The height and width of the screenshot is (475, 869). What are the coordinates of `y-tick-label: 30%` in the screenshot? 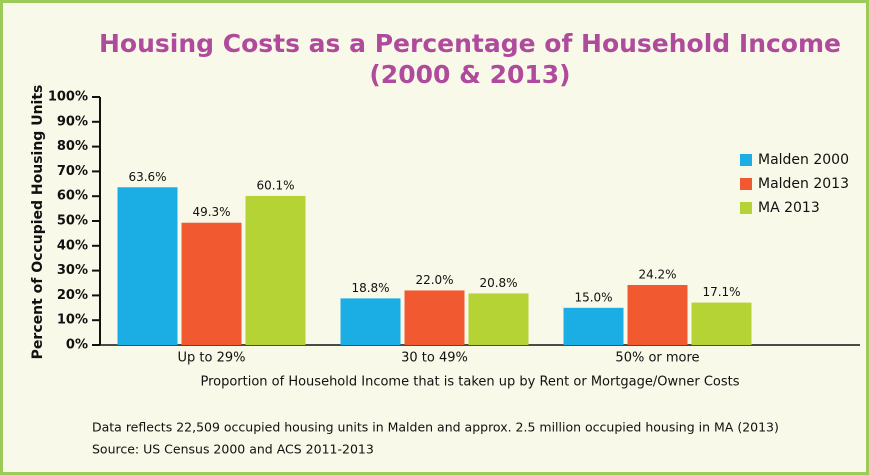 It's located at (72, 270).